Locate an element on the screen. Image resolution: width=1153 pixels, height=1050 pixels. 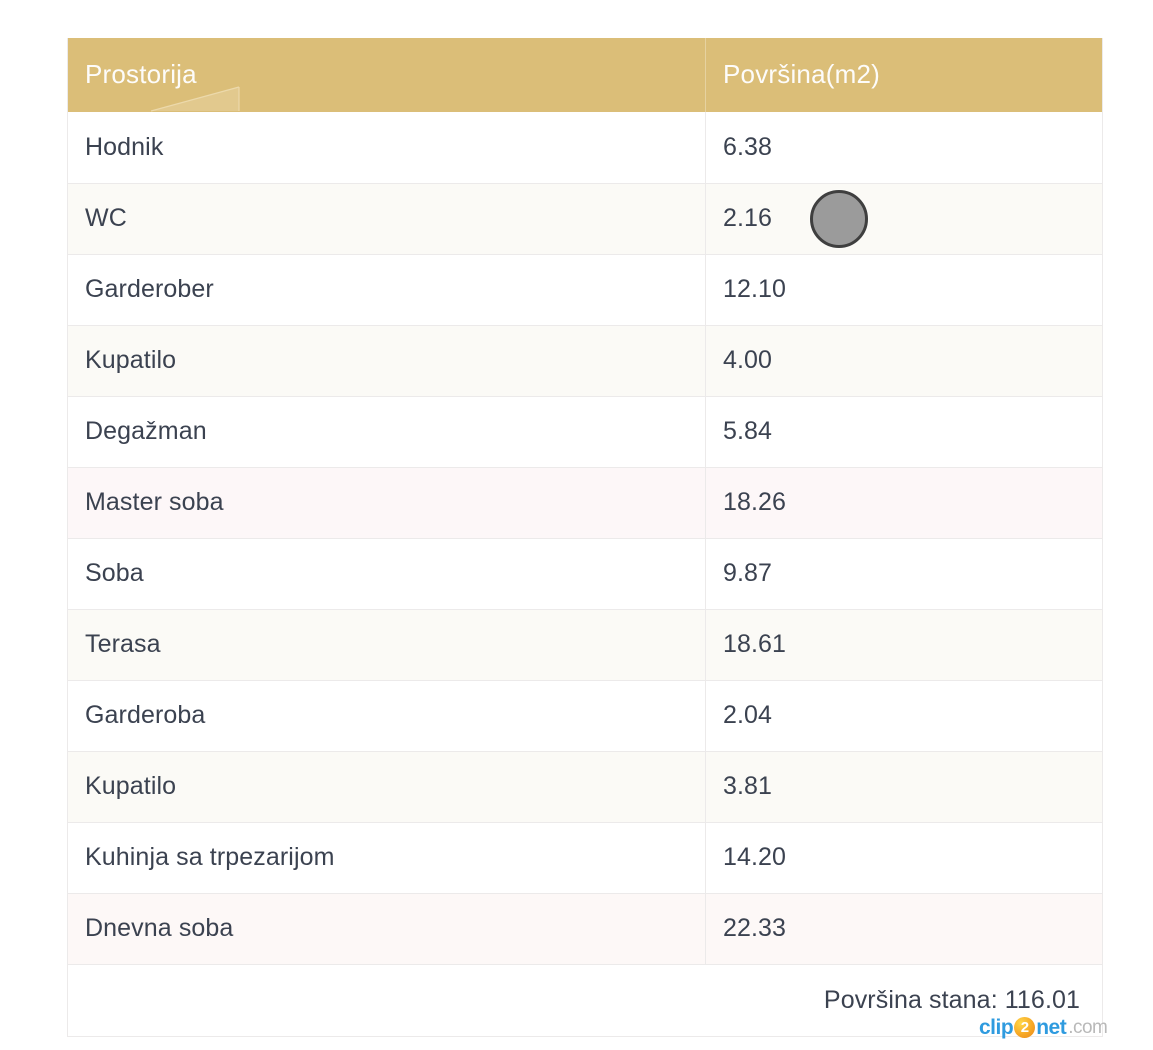
cell-area: 12.10 is located at coordinates (904, 290).